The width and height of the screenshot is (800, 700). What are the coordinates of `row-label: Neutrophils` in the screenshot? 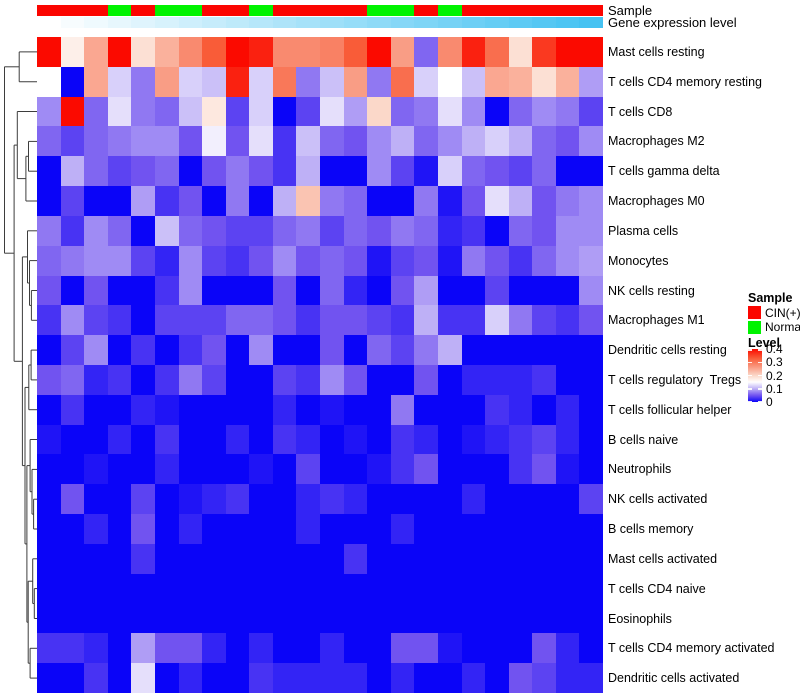 It's located at (640, 469).